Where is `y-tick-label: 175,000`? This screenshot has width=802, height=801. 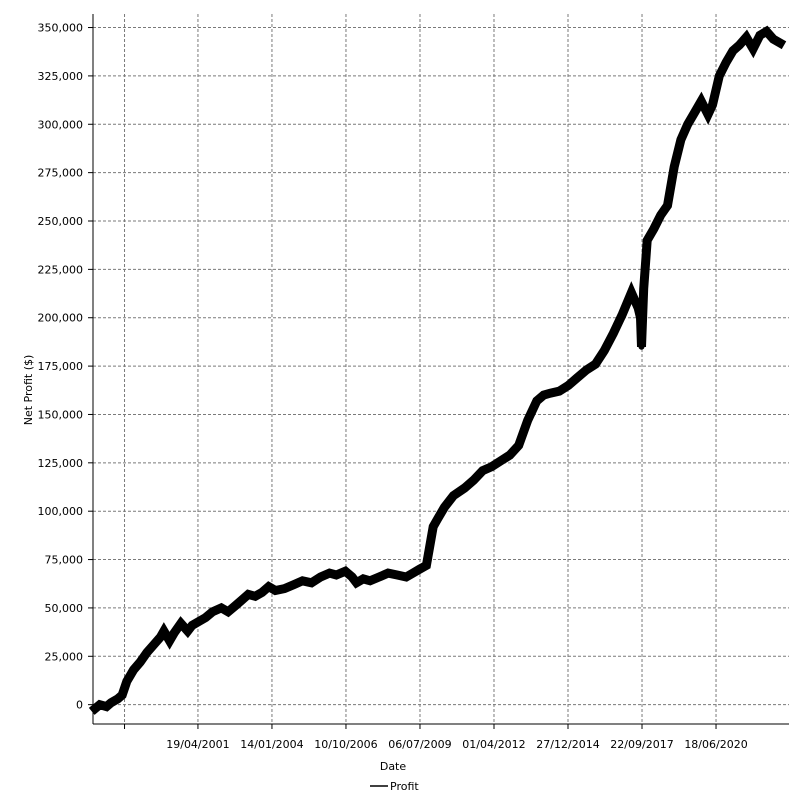 y-tick-label: 175,000 is located at coordinates (61, 366).